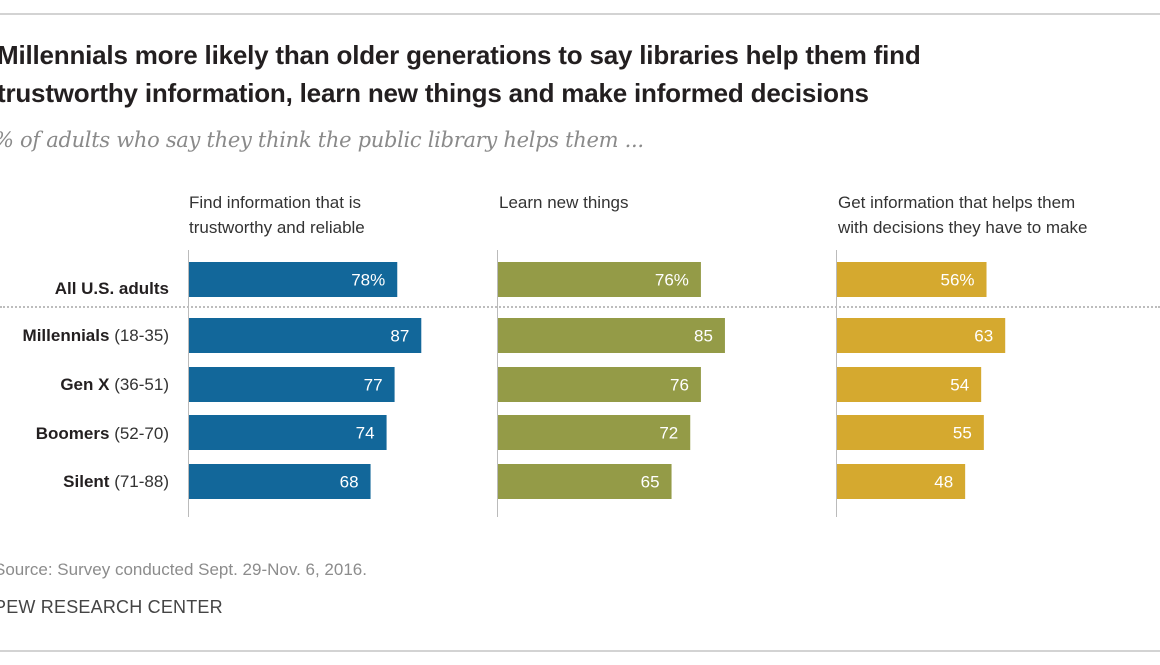 The image size is (1160, 665). What do you see at coordinates (957, 202) in the screenshot?
I see `column-header-line: Get information that helps them` at bounding box center [957, 202].